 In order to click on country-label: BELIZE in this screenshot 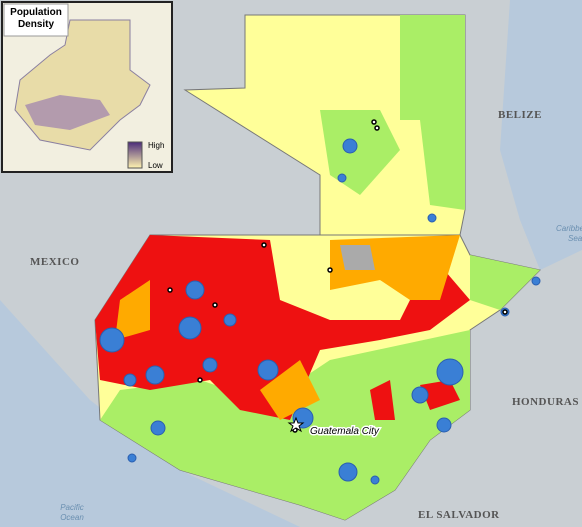, I will do `click(520, 115)`.